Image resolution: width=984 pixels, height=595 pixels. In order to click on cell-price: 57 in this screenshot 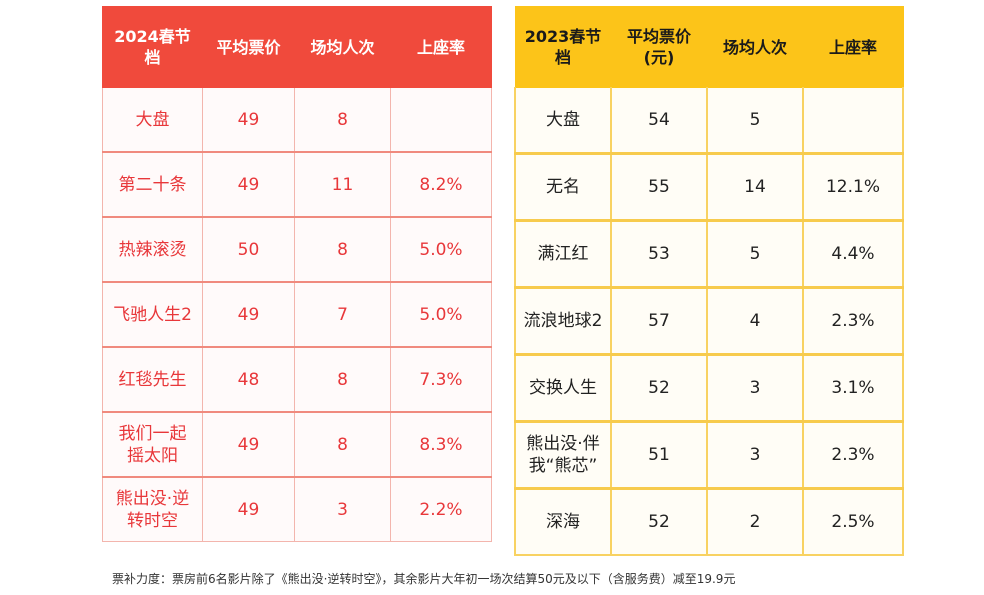, I will do `click(659, 321)`.